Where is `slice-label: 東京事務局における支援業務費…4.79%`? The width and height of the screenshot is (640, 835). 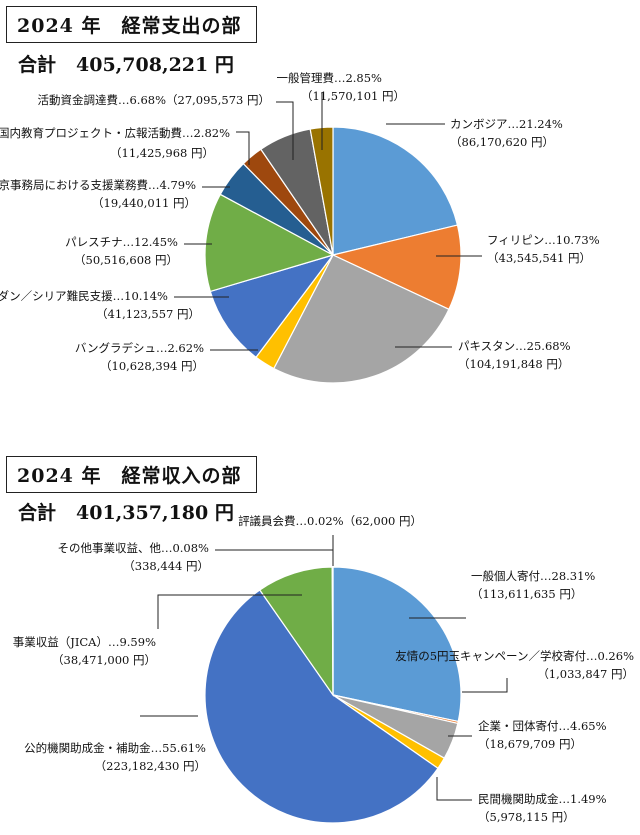
slice-label: 東京事務局における支援業務費…4.79% is located at coordinates (98, 185).